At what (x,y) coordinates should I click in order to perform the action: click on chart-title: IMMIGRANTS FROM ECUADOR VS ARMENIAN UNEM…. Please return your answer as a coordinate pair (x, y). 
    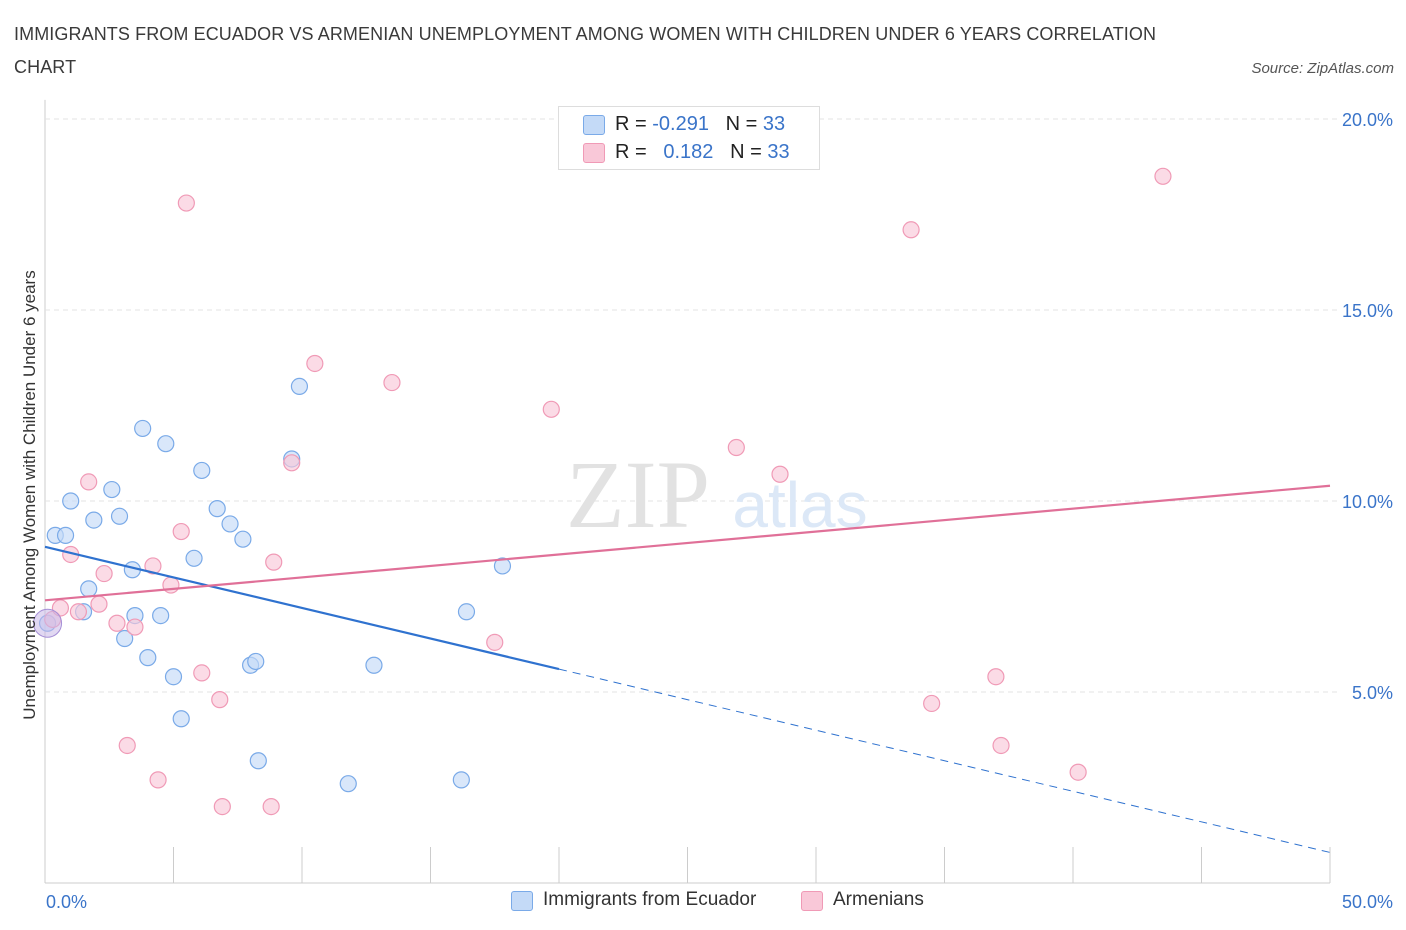
    Looking at the image, I should click on (585, 50).